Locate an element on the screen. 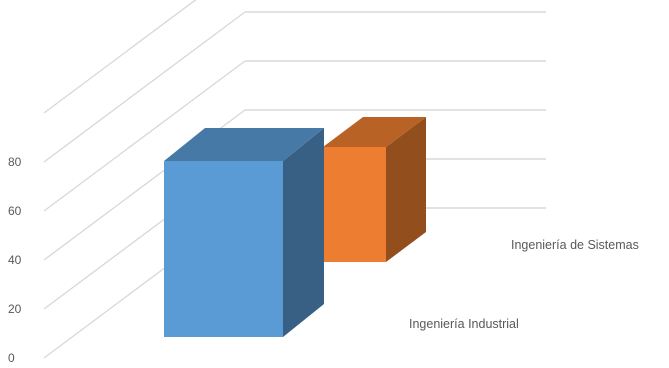  category-label: Ingeniería de Sistemas is located at coordinates (575, 245).